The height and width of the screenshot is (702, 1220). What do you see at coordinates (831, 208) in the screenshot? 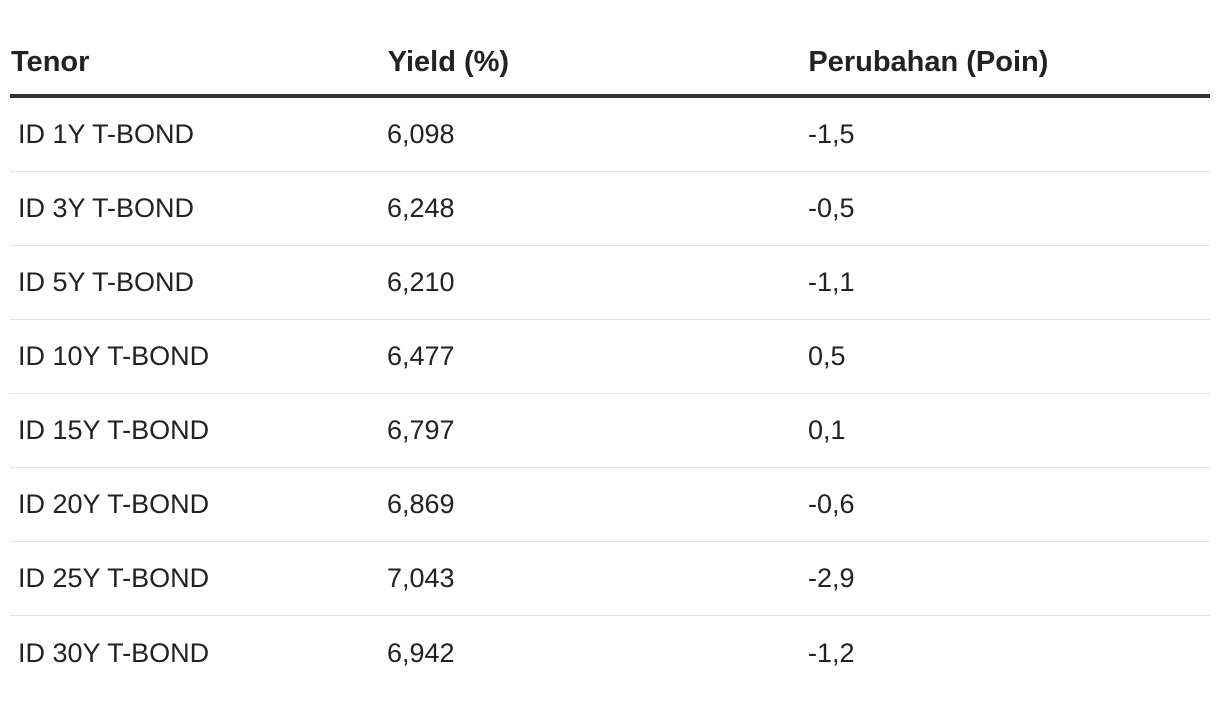
I see `change-cell: -0,5` at bounding box center [831, 208].